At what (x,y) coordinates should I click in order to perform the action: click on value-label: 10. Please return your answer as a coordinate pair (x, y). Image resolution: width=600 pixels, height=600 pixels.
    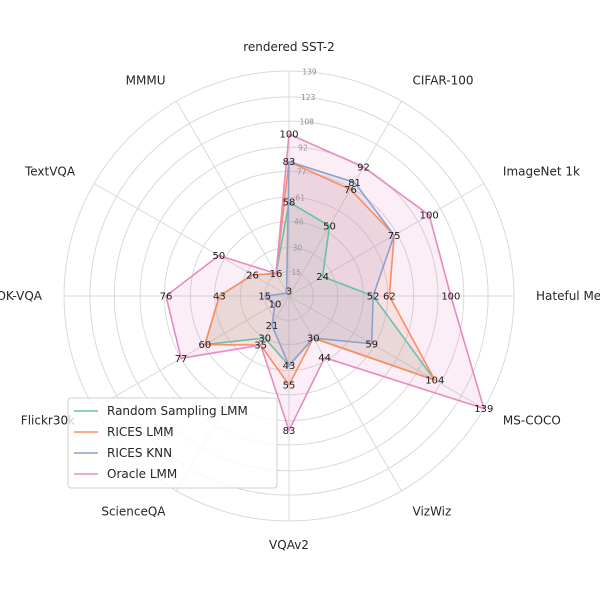
    Looking at the image, I should click on (275, 305).